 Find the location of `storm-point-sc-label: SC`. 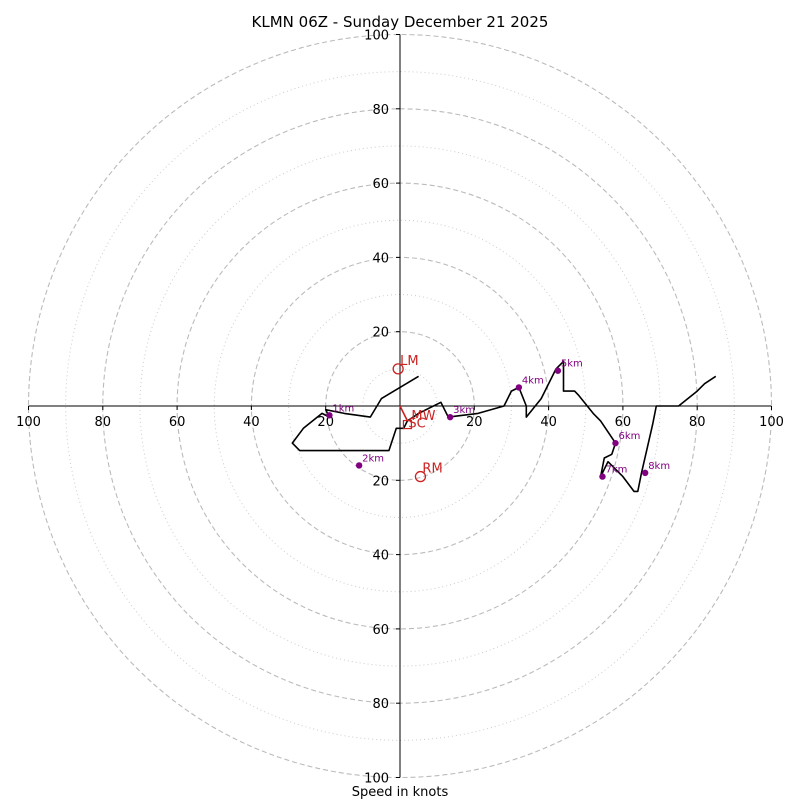

storm-point-sc-label: SC is located at coordinates (416, 424).